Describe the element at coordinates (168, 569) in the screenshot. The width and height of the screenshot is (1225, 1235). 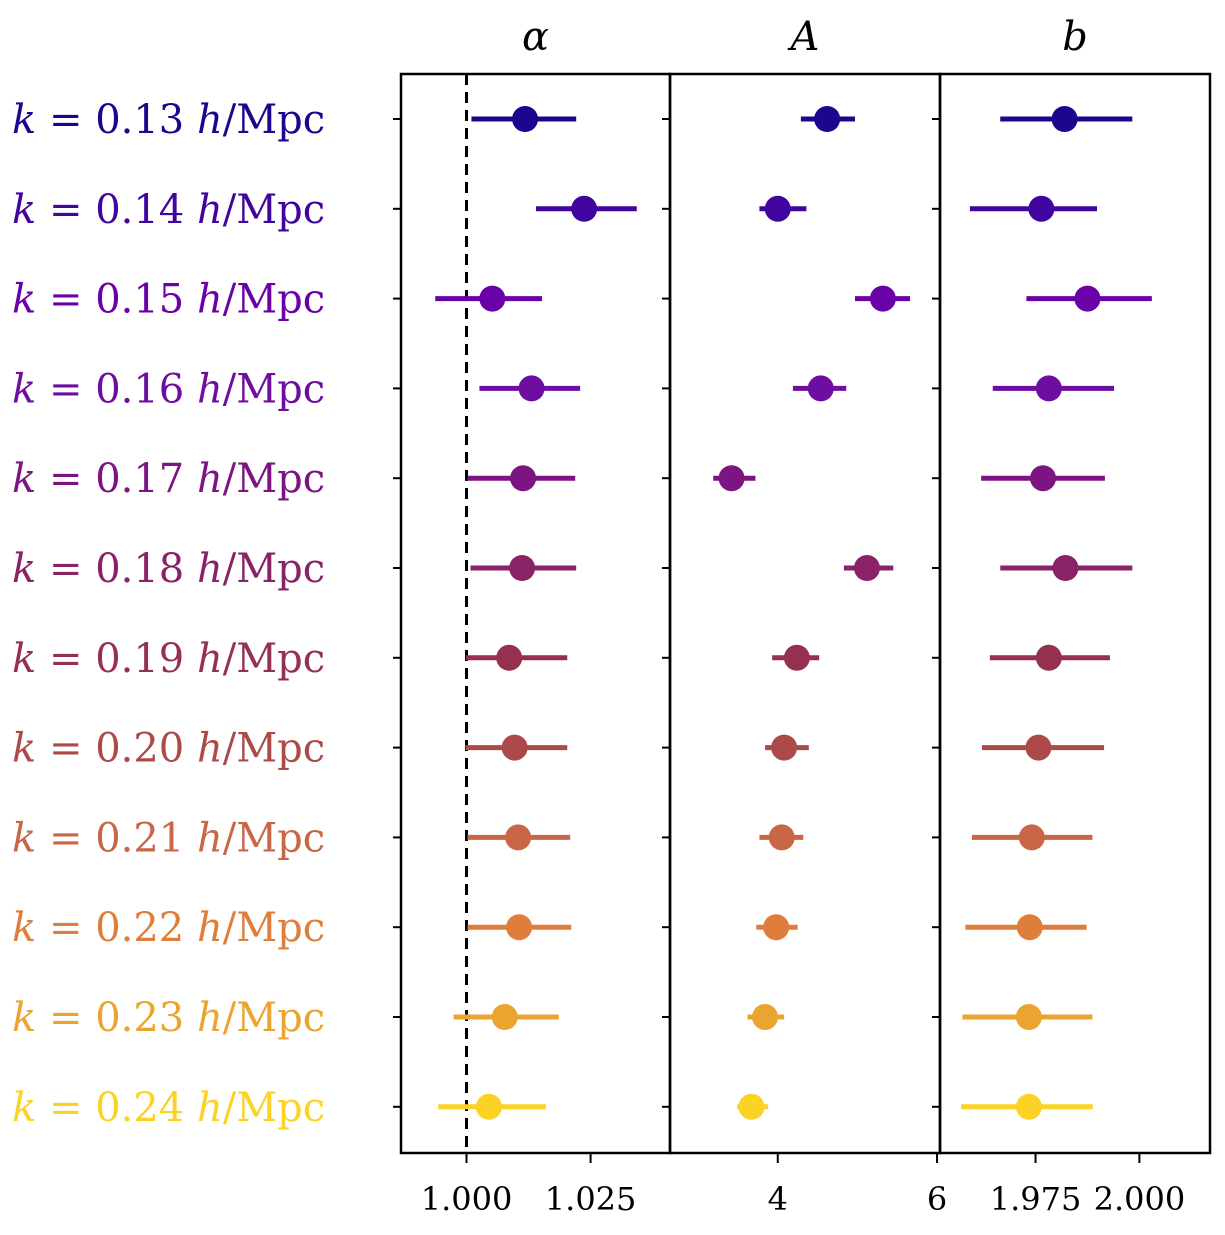
I see `row-label: k = 0.18 h/Mpc` at that location.